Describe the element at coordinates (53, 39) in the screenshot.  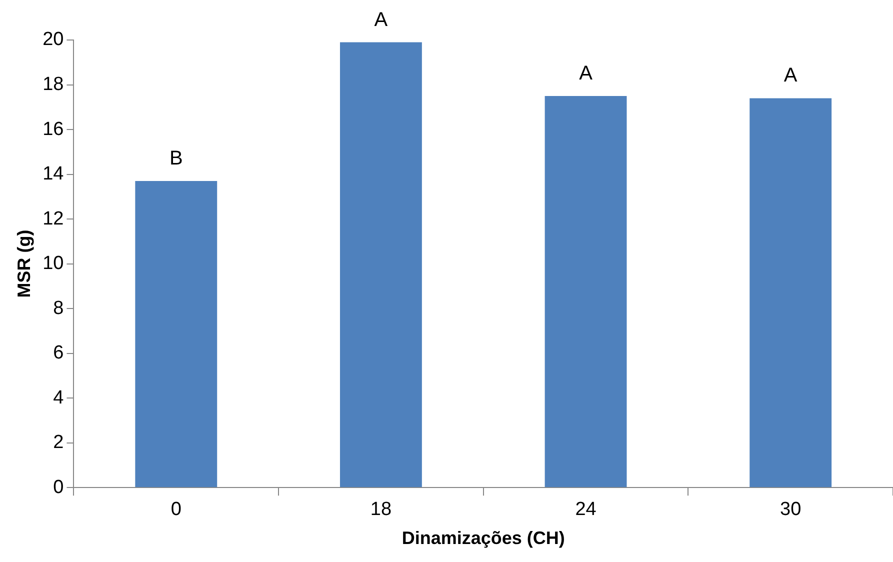
I see `y-tick-label: 20` at that location.